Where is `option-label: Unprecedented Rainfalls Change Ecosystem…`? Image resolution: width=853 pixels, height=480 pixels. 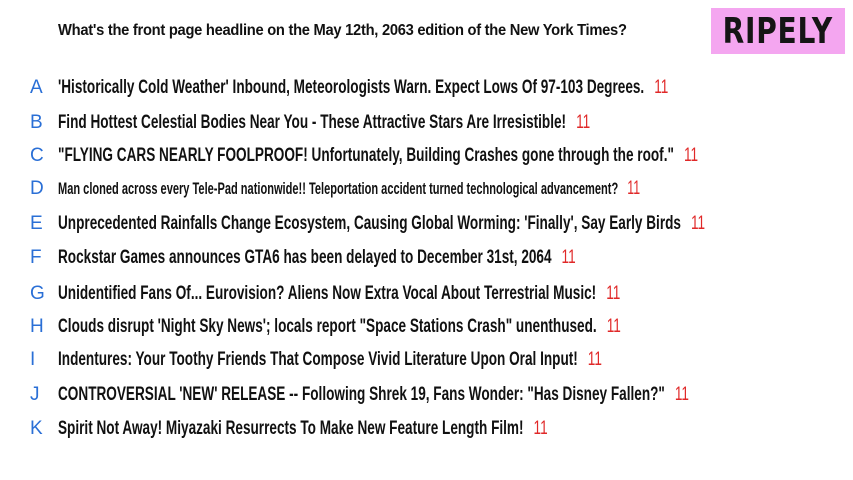 option-label: Unprecedented Rainfalls Change Ecosystem… is located at coordinates (369, 223).